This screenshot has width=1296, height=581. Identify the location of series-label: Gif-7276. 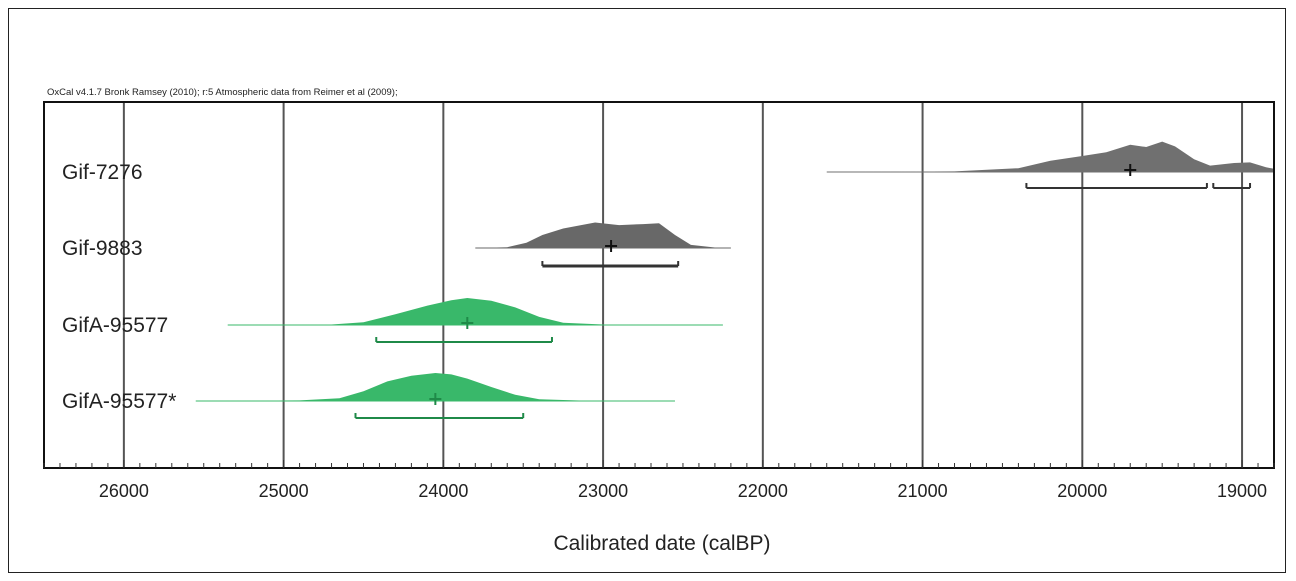
(102, 172).